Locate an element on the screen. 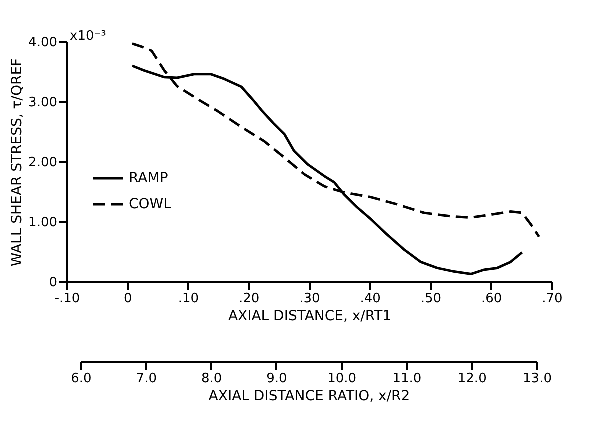  x2-tick-label: 6.0 is located at coordinates (81, 379).